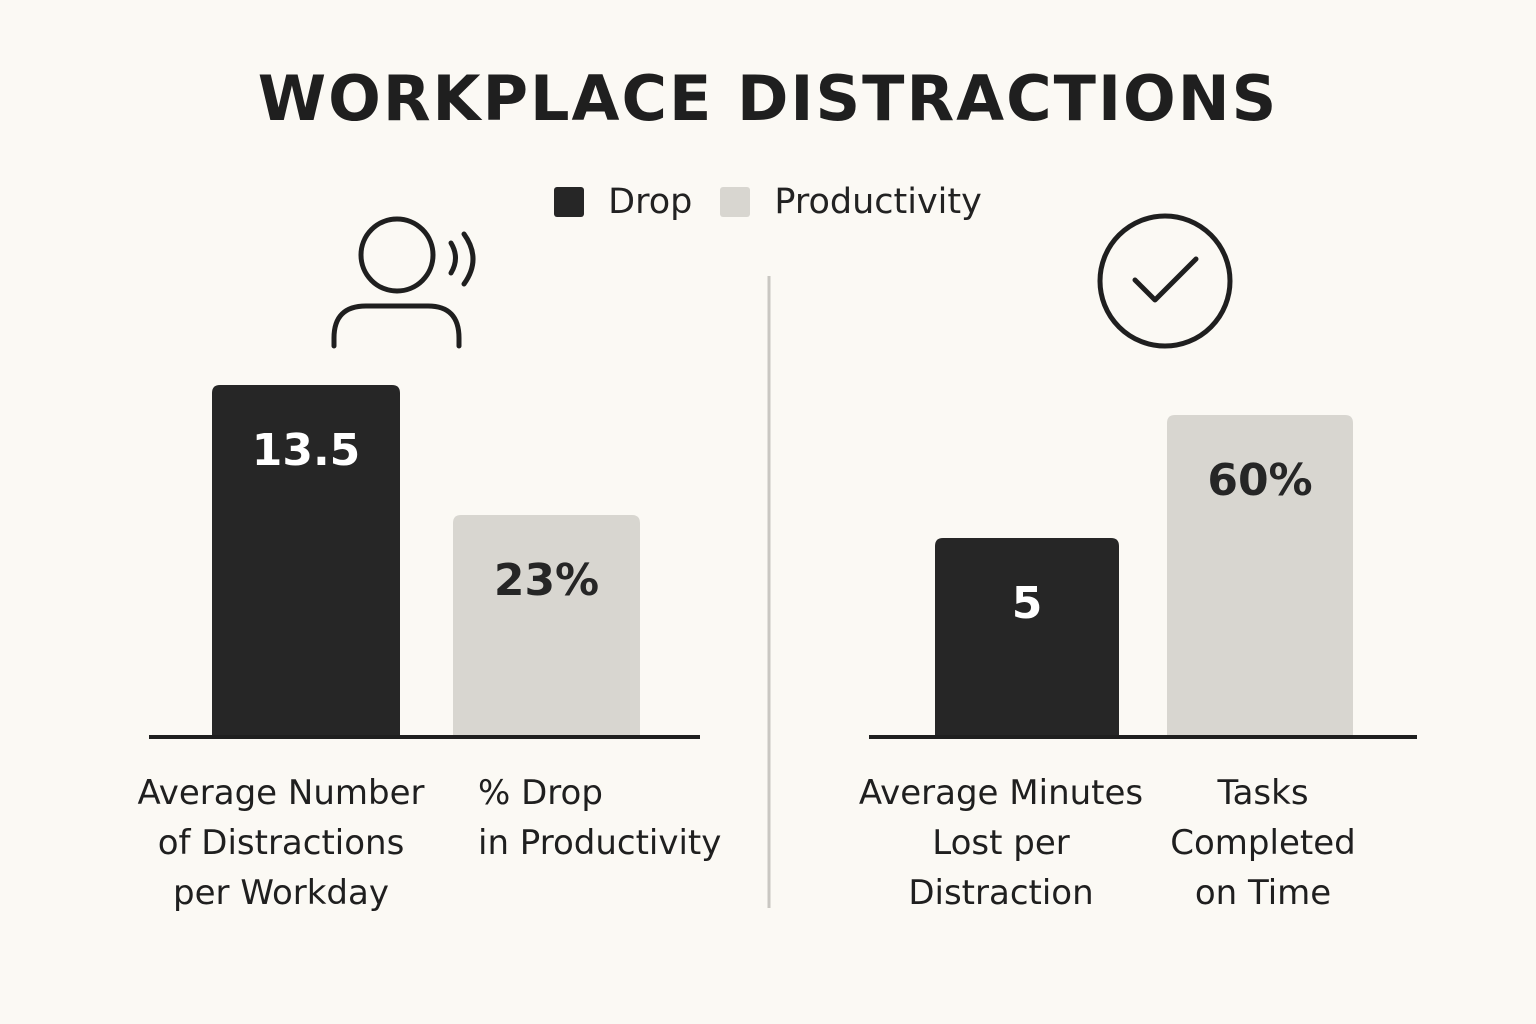 The height and width of the screenshot is (1024, 1536). What do you see at coordinates (569, 202) in the screenshot?
I see `legend-swatch-drop` at bounding box center [569, 202].